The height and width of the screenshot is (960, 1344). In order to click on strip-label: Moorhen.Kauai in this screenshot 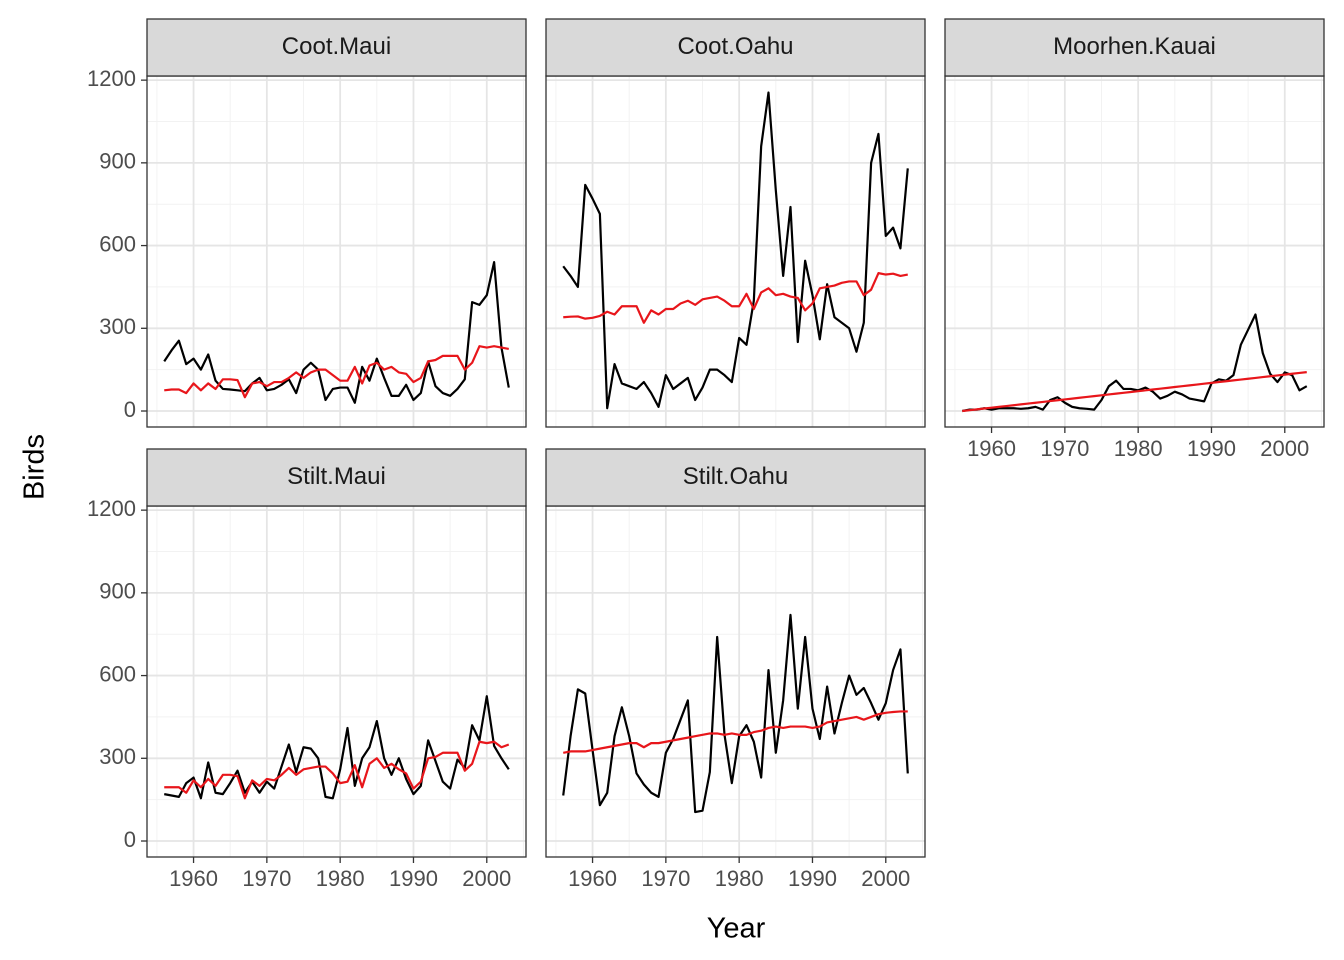, I will do `click(1134, 46)`.